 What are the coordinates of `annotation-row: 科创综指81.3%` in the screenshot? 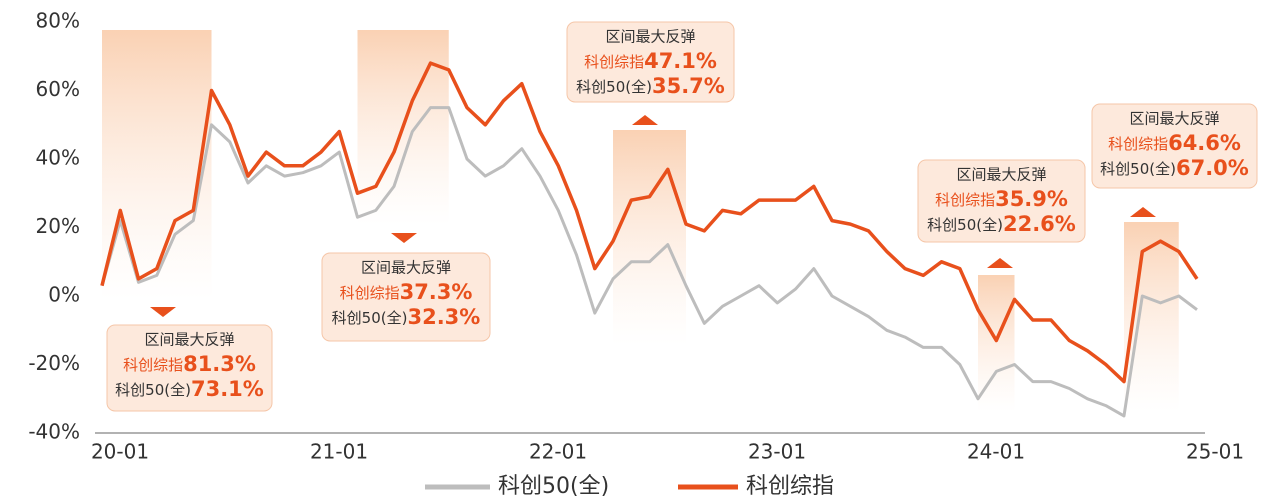 It's located at (189, 364).